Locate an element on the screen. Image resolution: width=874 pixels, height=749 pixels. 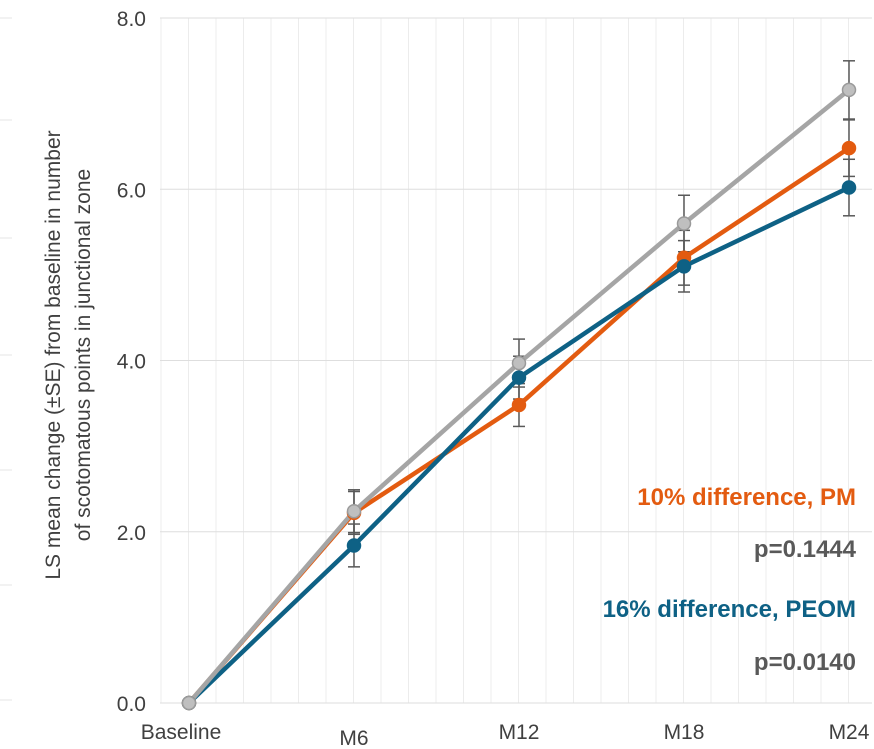
x-tick-label: M12 is located at coordinates (519, 732).